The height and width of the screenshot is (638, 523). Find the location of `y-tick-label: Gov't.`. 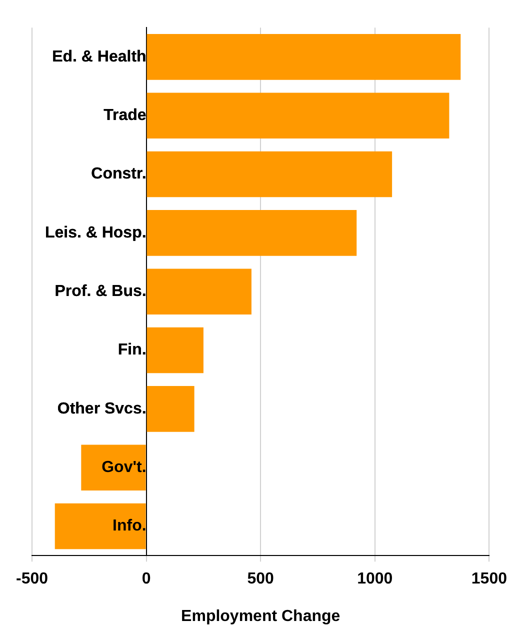

y-tick-label: Gov't. is located at coordinates (124, 467).